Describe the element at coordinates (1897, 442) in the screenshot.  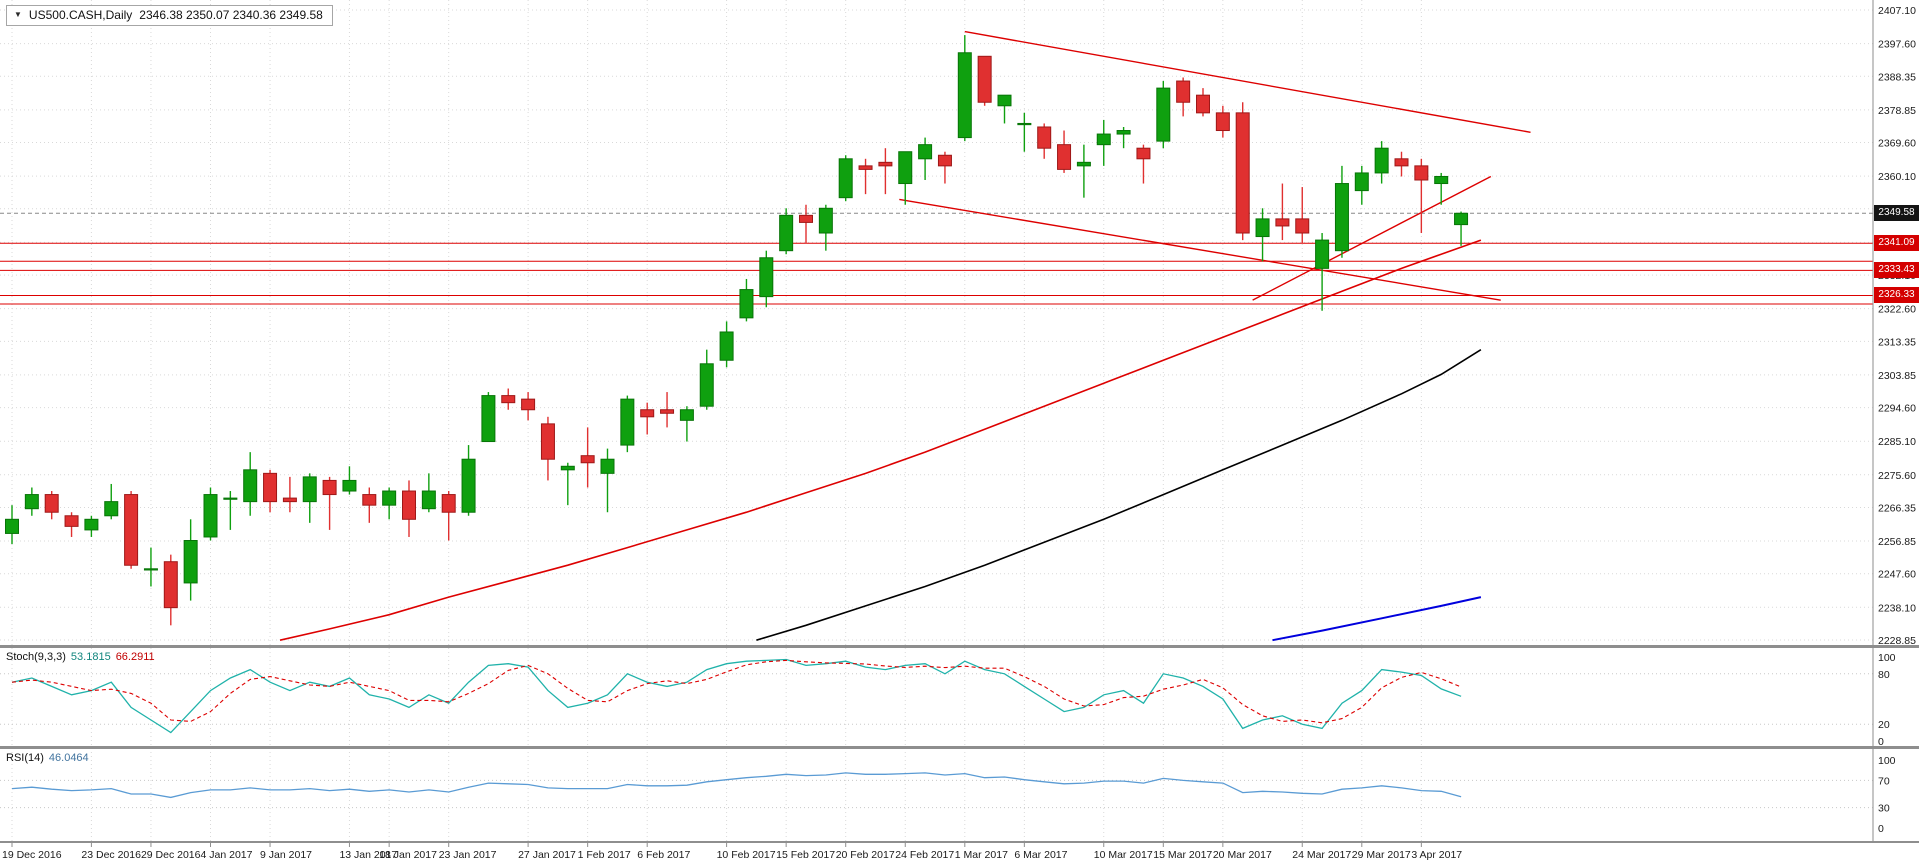
I see `price-axis-label: 2285.10` at that location.